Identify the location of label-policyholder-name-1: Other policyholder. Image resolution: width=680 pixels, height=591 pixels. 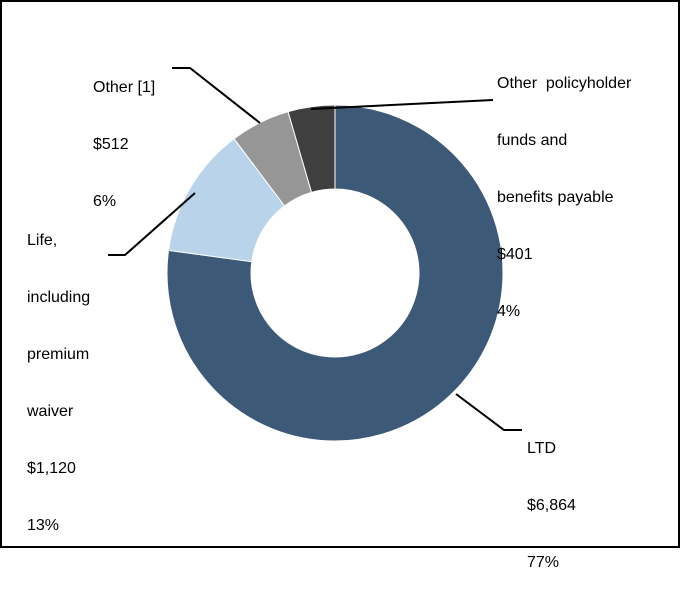
(564, 83).